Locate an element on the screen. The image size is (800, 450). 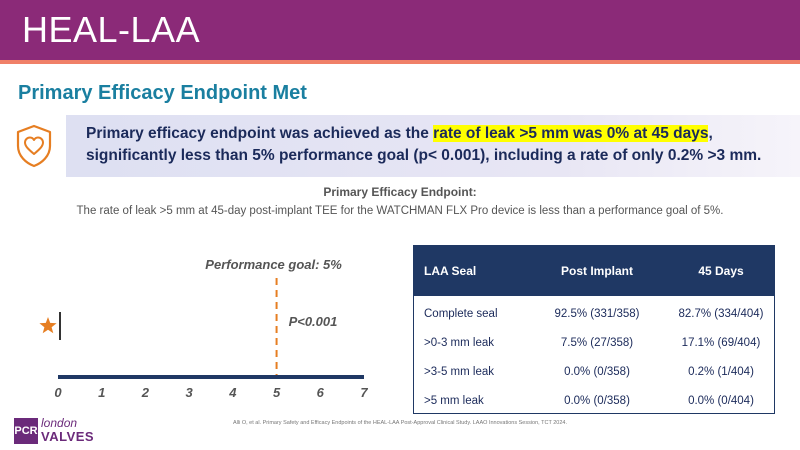
table-header-45-days: 45 Days is located at coordinates (721, 271).